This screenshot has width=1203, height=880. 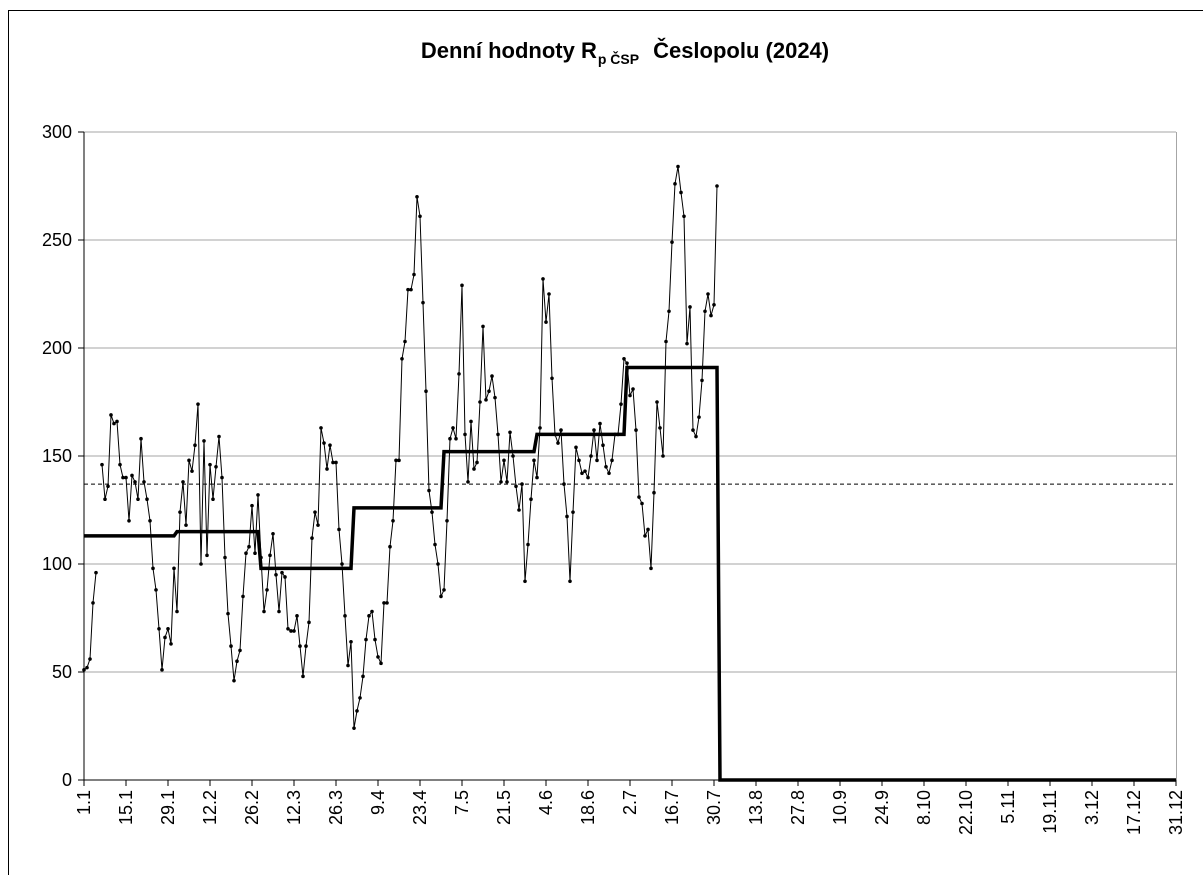 What do you see at coordinates (588, 807) in the screenshot?
I see `x-tick-label: 18.6` at bounding box center [588, 807].